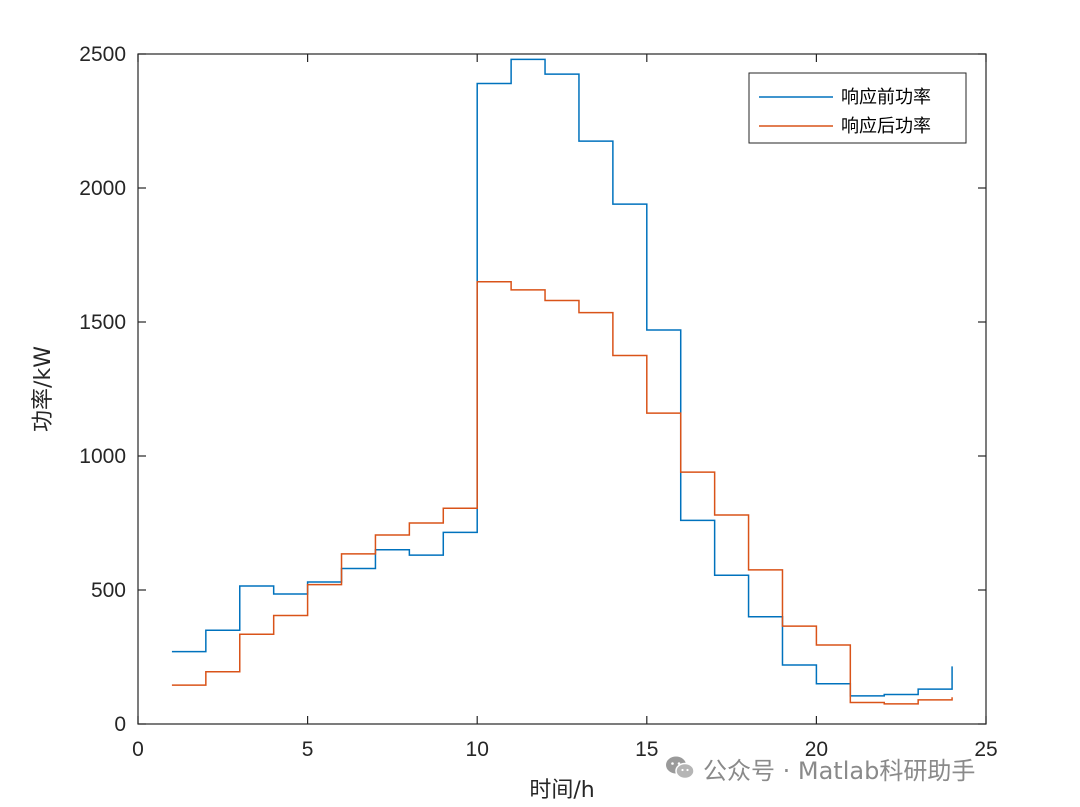 This screenshot has height=807, width=1080. Describe the element at coordinates (102, 322) in the screenshot. I see `y-tick-label: 1500` at that location.